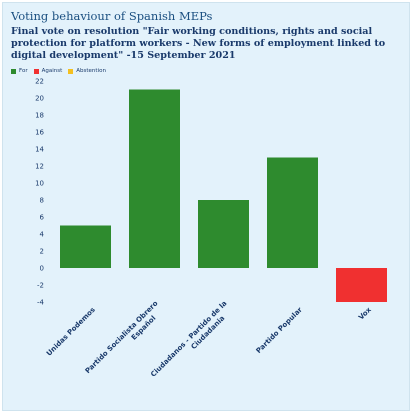 Image resolution: width=414 pixels, height=415 pixels. I want to click on legend-item-against: Against, so click(48, 71).